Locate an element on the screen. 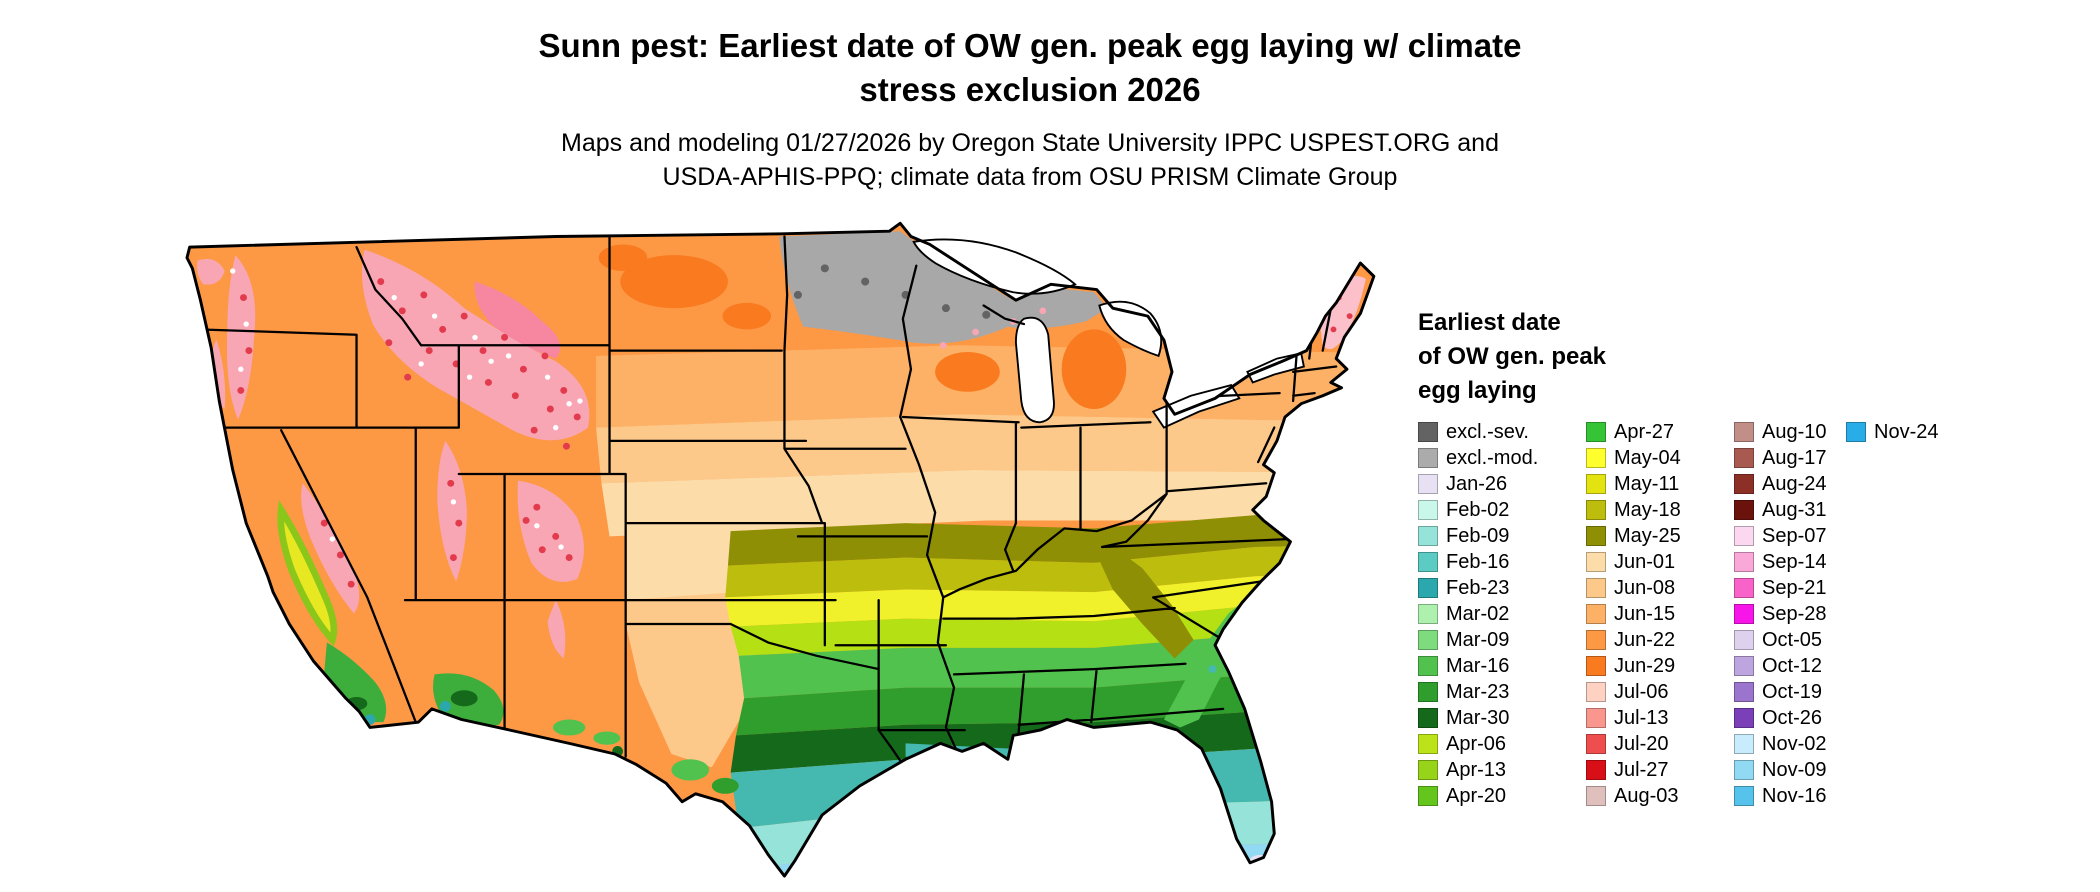 The height and width of the screenshot is (892, 2100). legend-label: Feb-02 is located at coordinates (1478, 509).